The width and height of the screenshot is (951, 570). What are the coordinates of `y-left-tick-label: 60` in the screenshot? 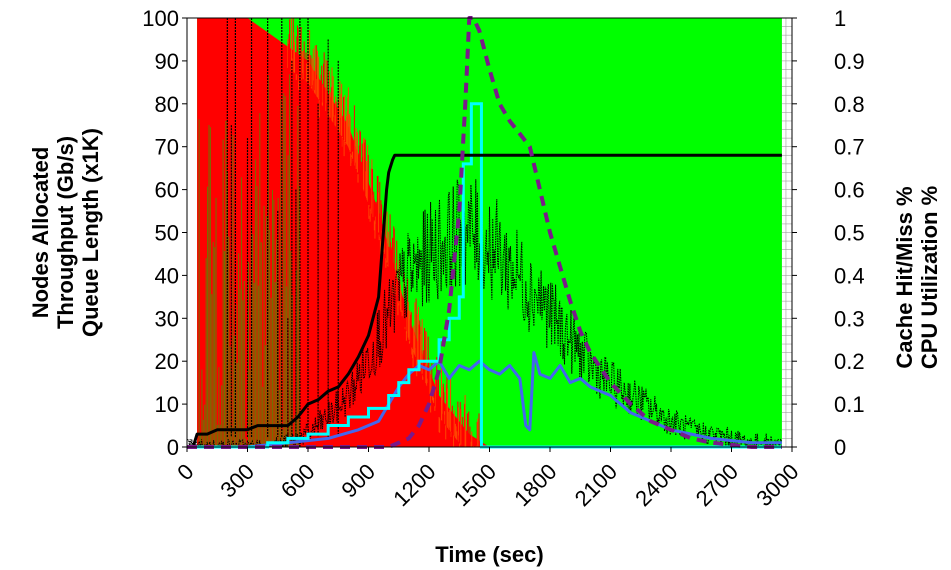 It's located at (167, 190).